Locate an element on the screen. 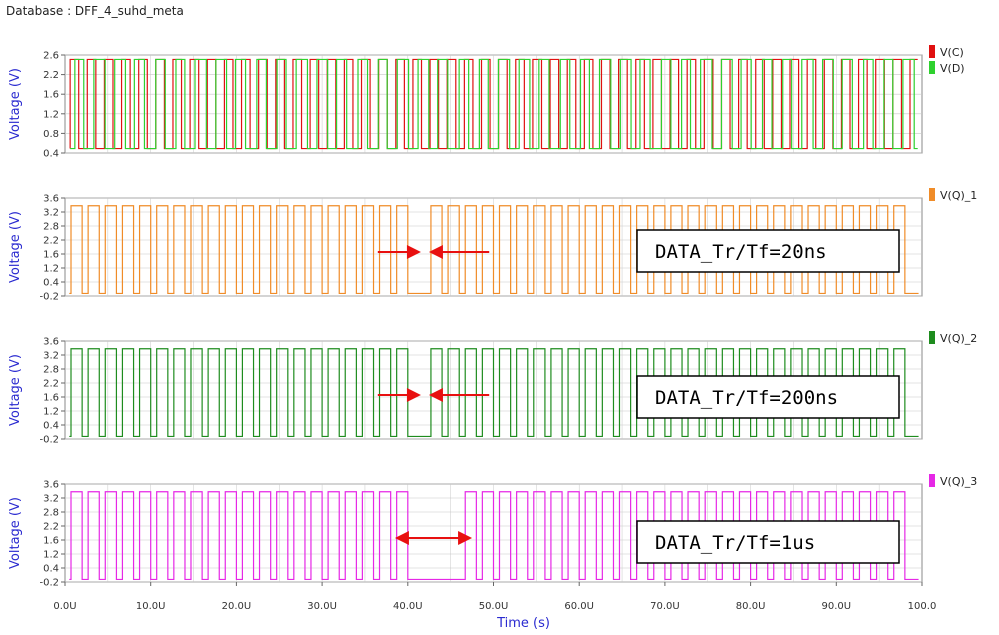  legend-label: V(D) is located at coordinates (952, 68).